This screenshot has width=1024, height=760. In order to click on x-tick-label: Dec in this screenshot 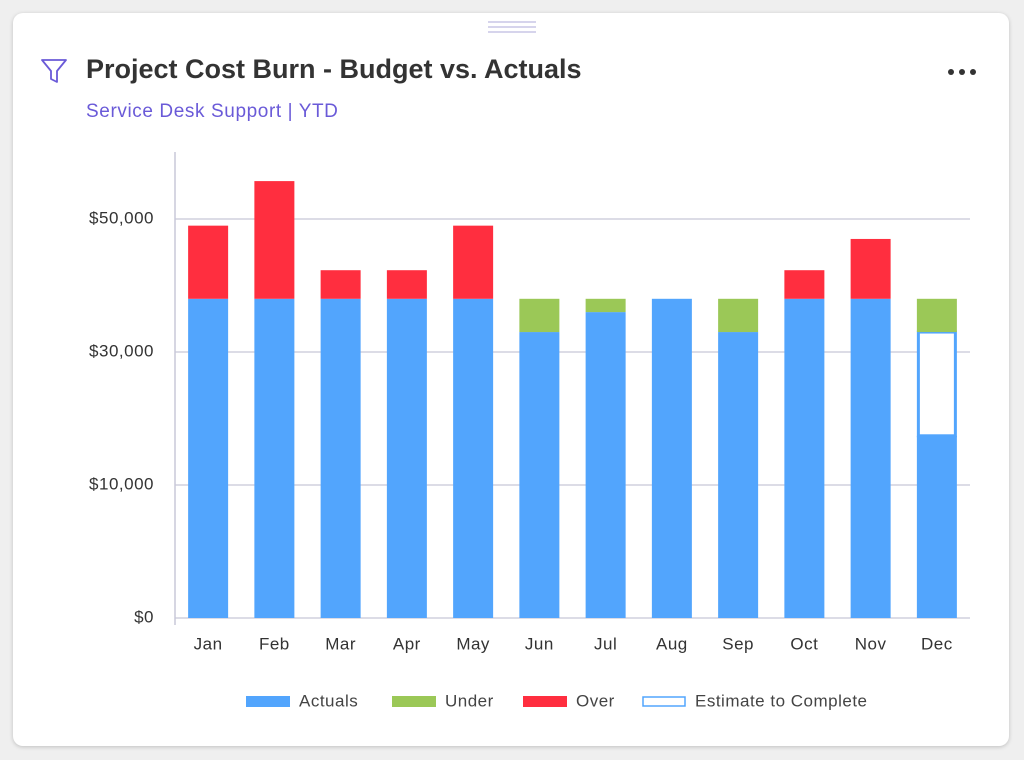, I will do `click(937, 643)`.